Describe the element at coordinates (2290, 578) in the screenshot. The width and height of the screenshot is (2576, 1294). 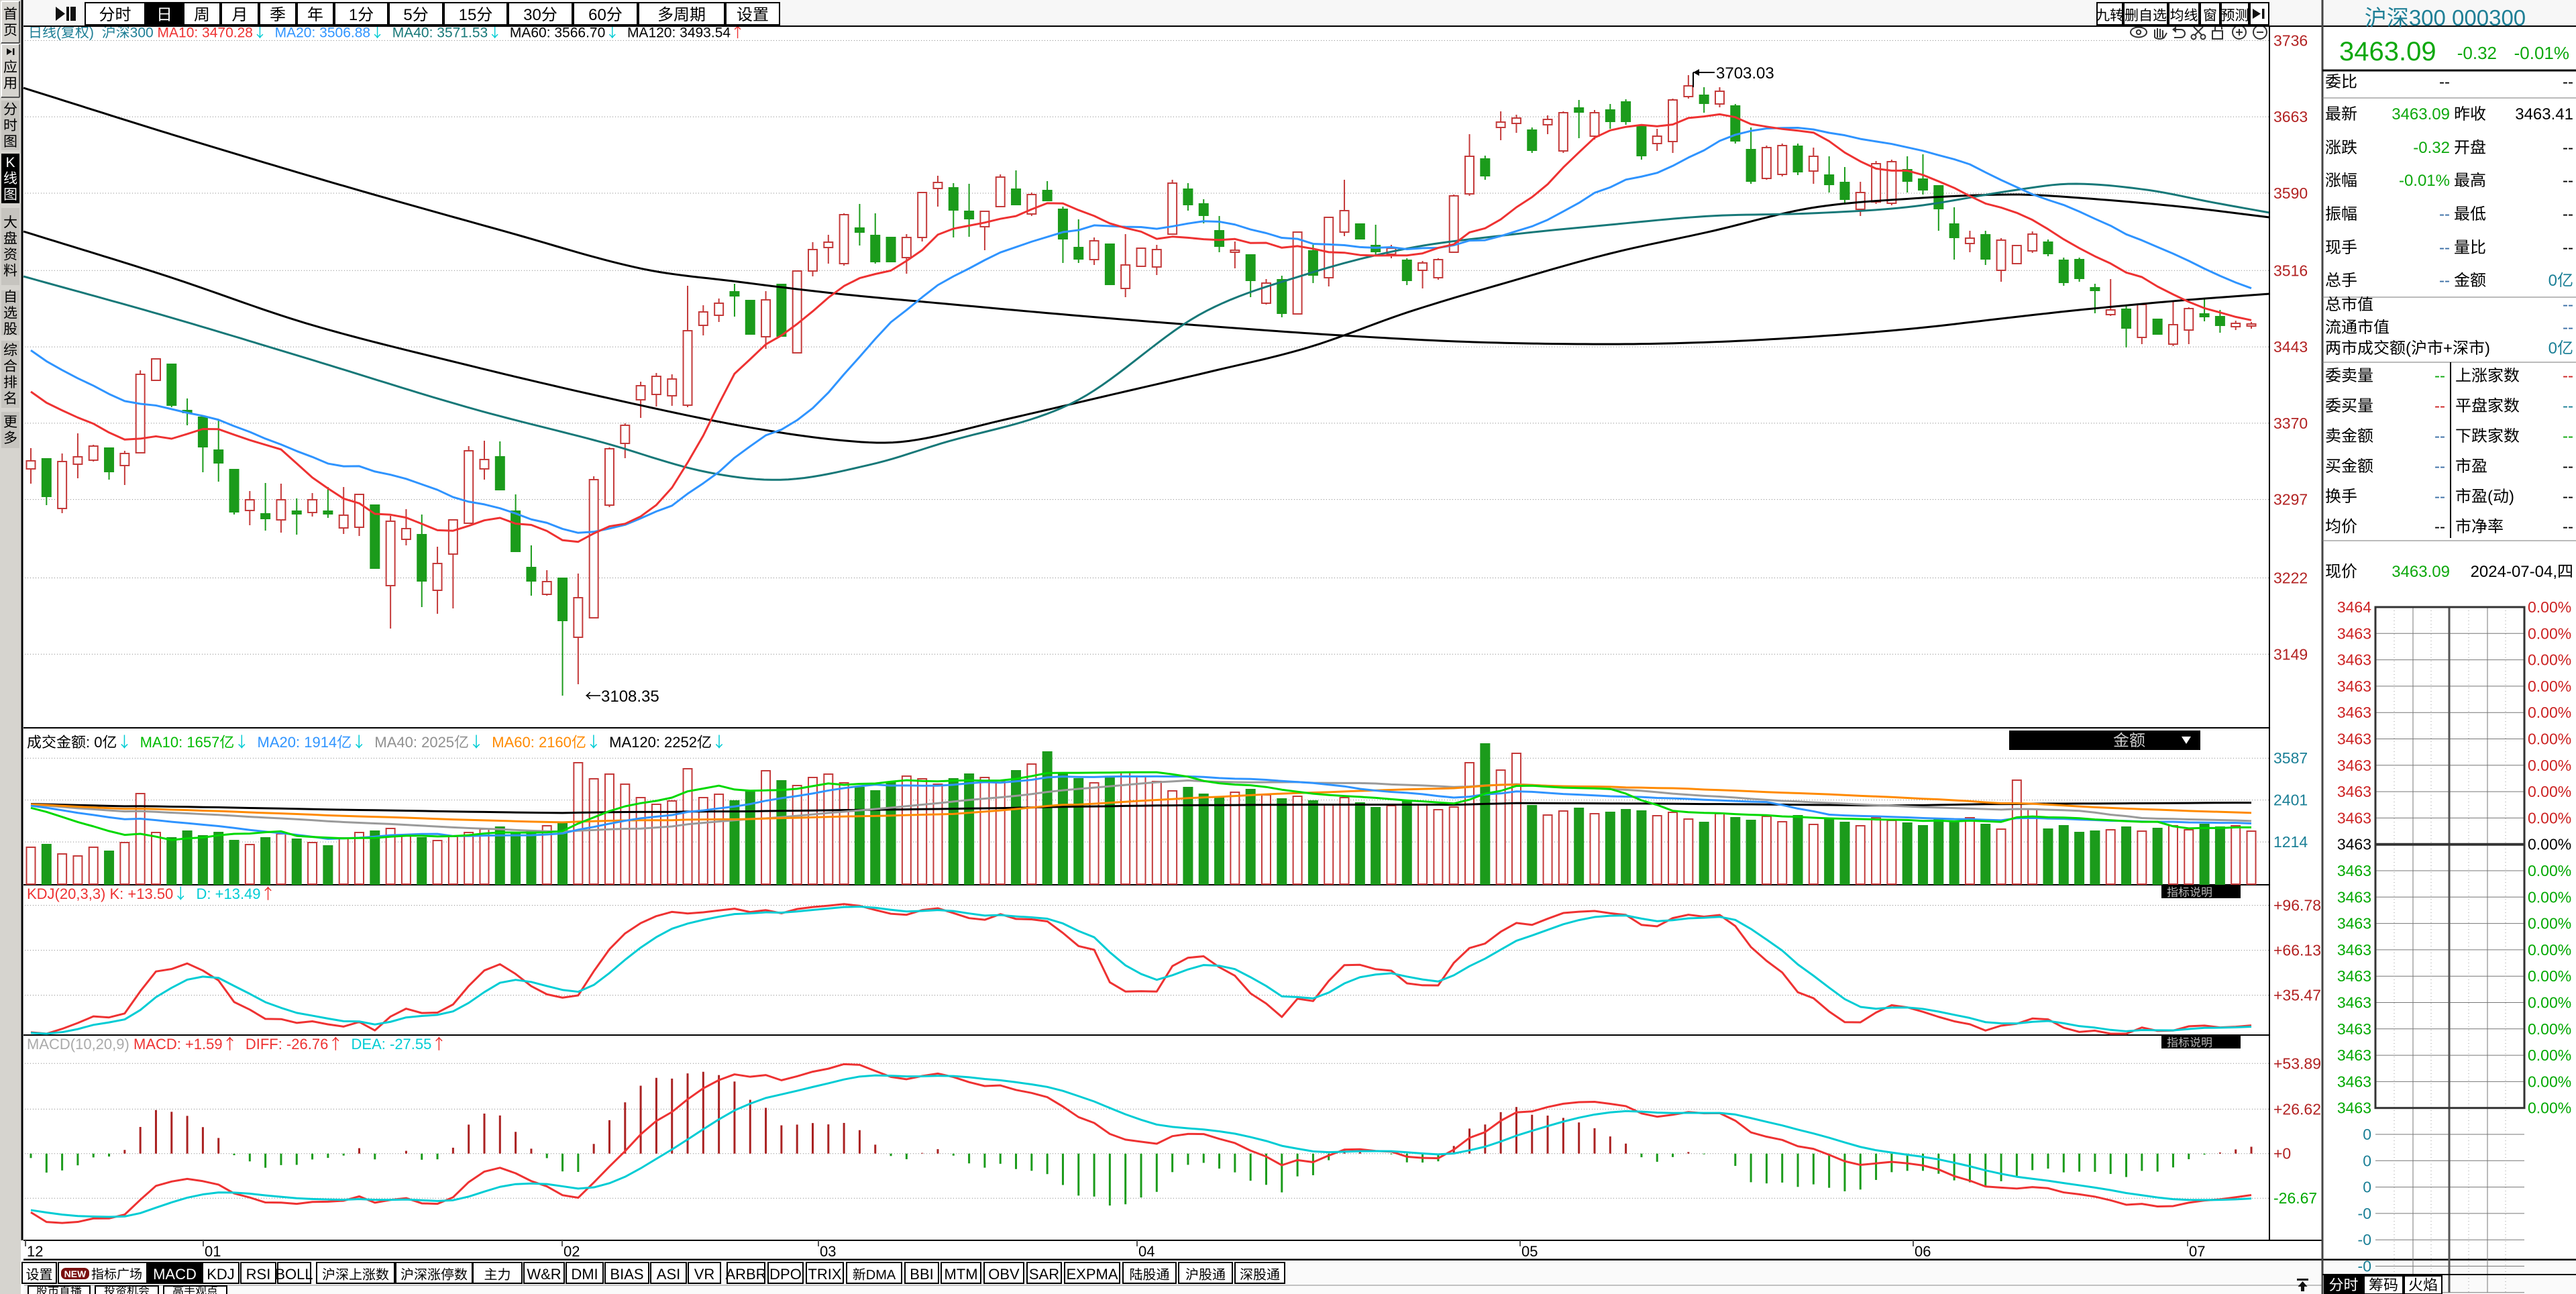
I see `svg-text: 3222` at that location.